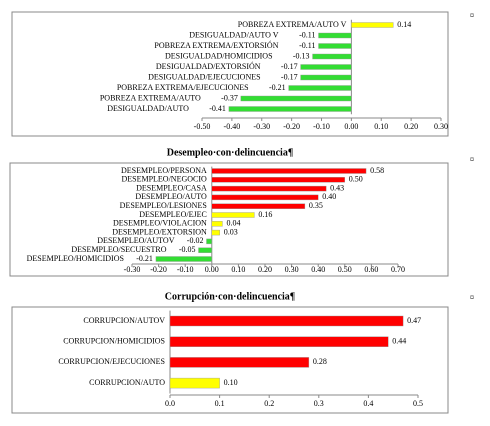  Describe the element at coordinates (202, 126) in the screenshot. I see `x-tick-label: -0.50` at that location.